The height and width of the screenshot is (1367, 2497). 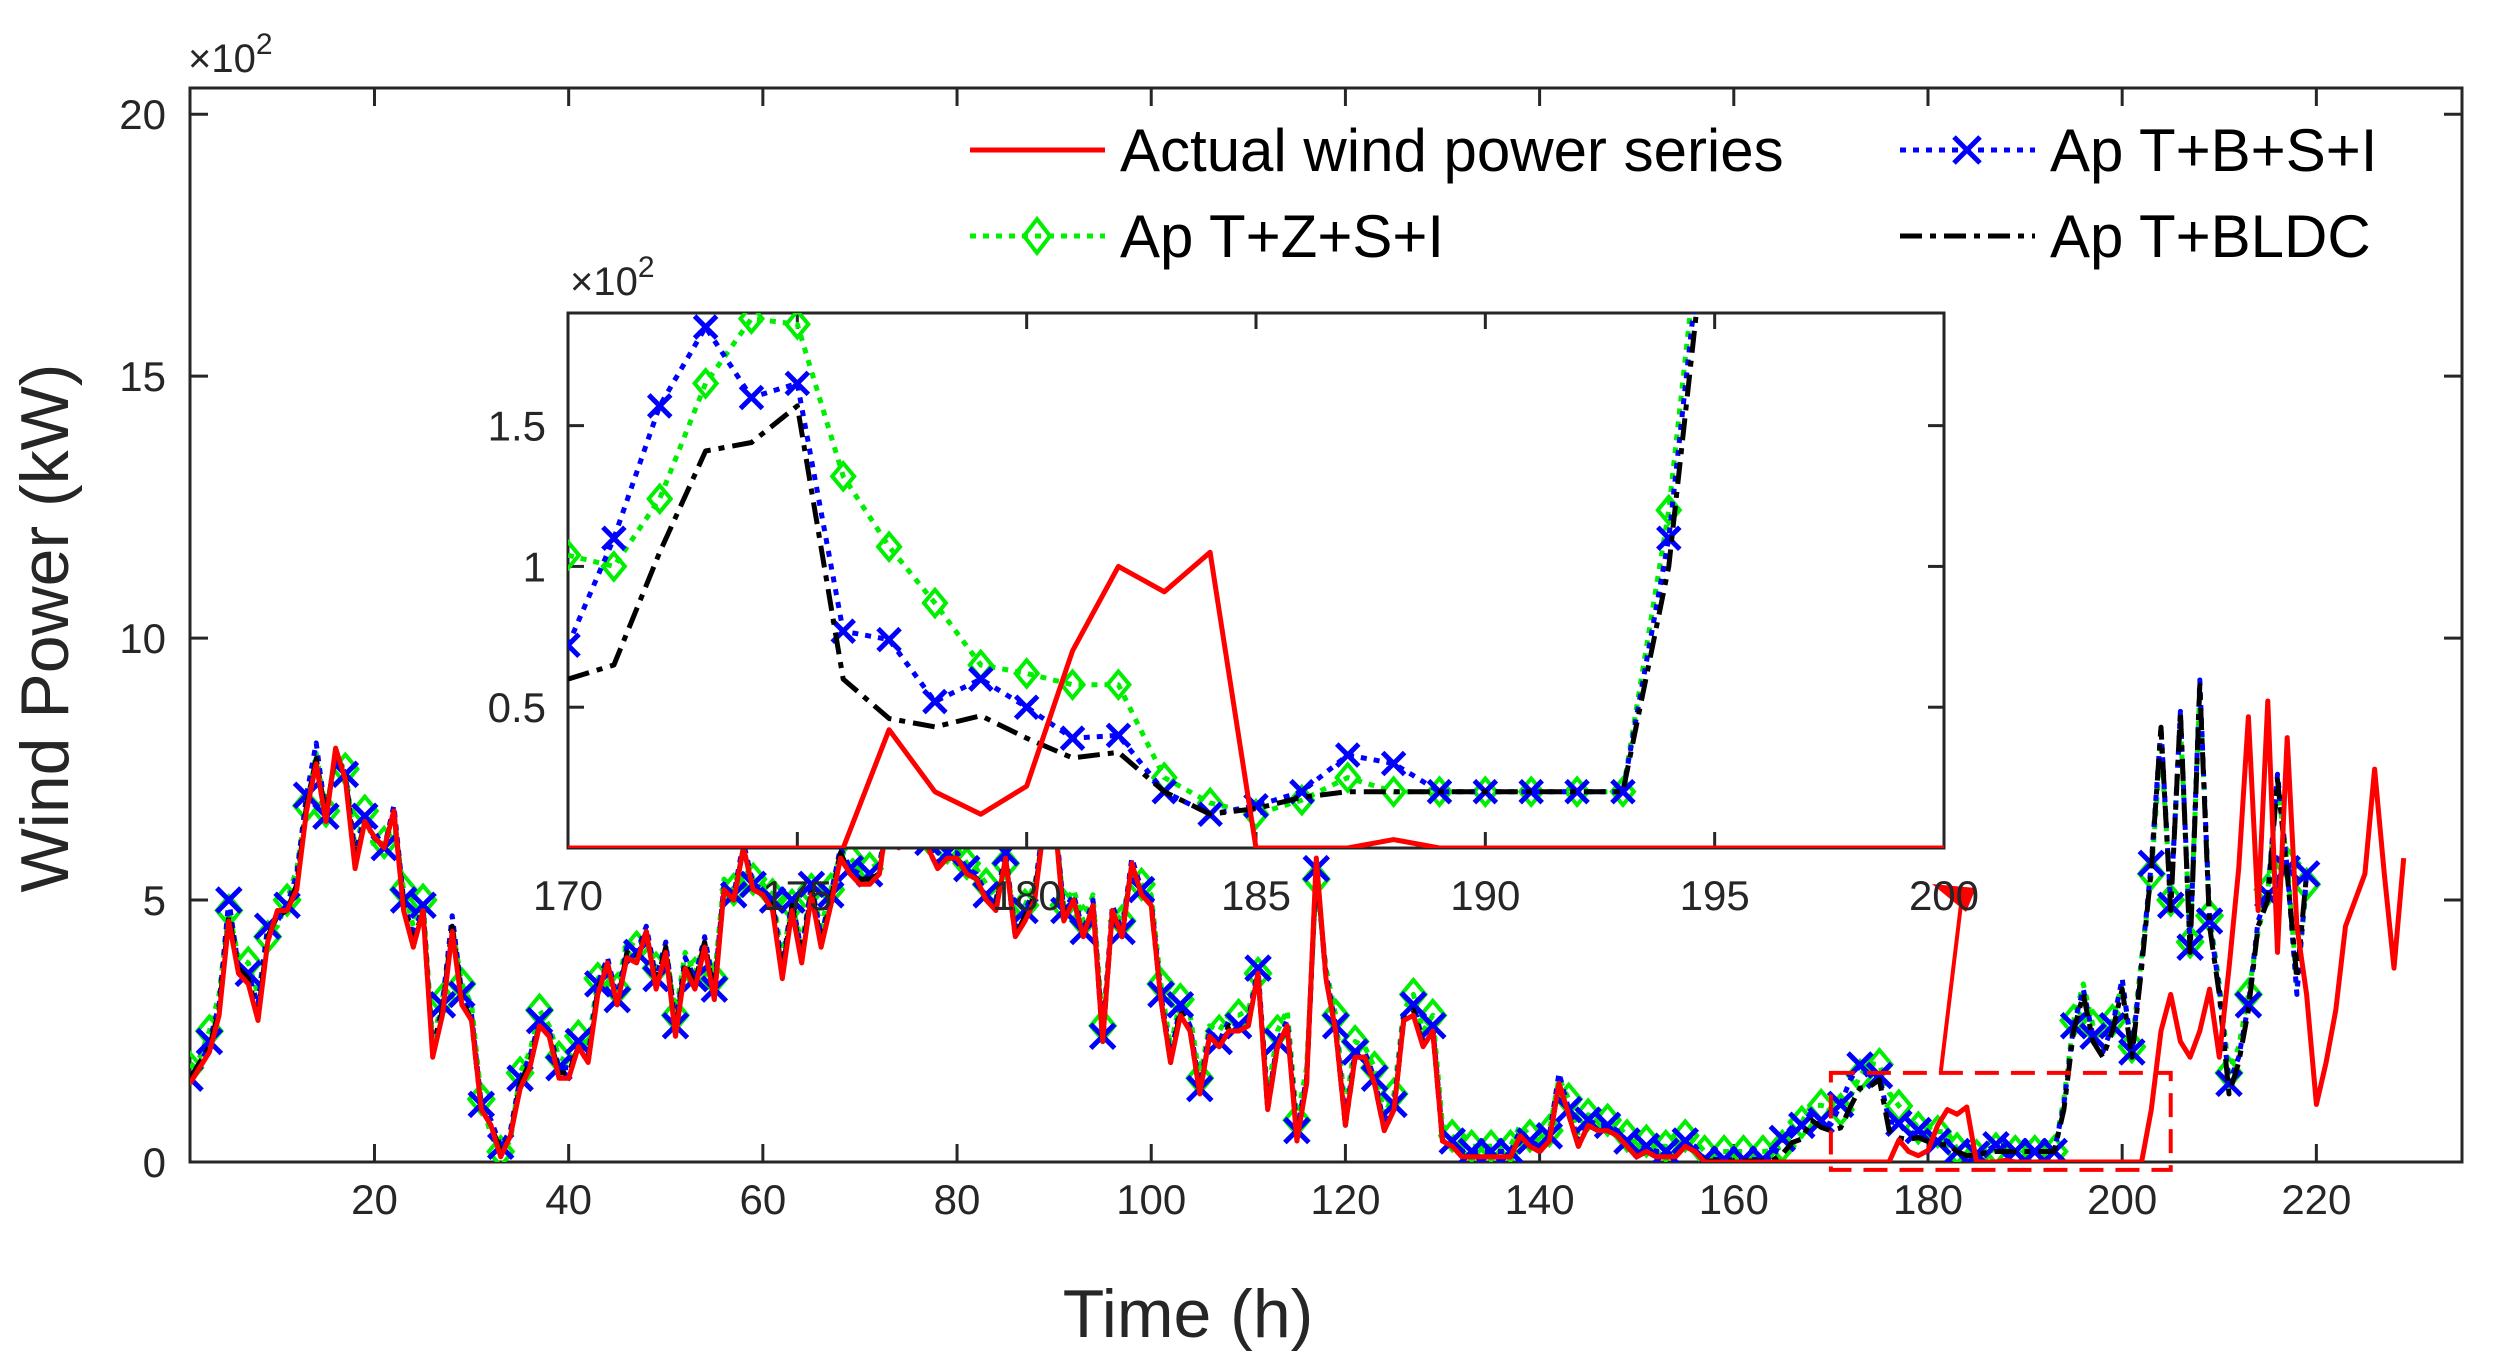 I want to click on legend-entry: Actual wind power series, so click(x=1377, y=150).